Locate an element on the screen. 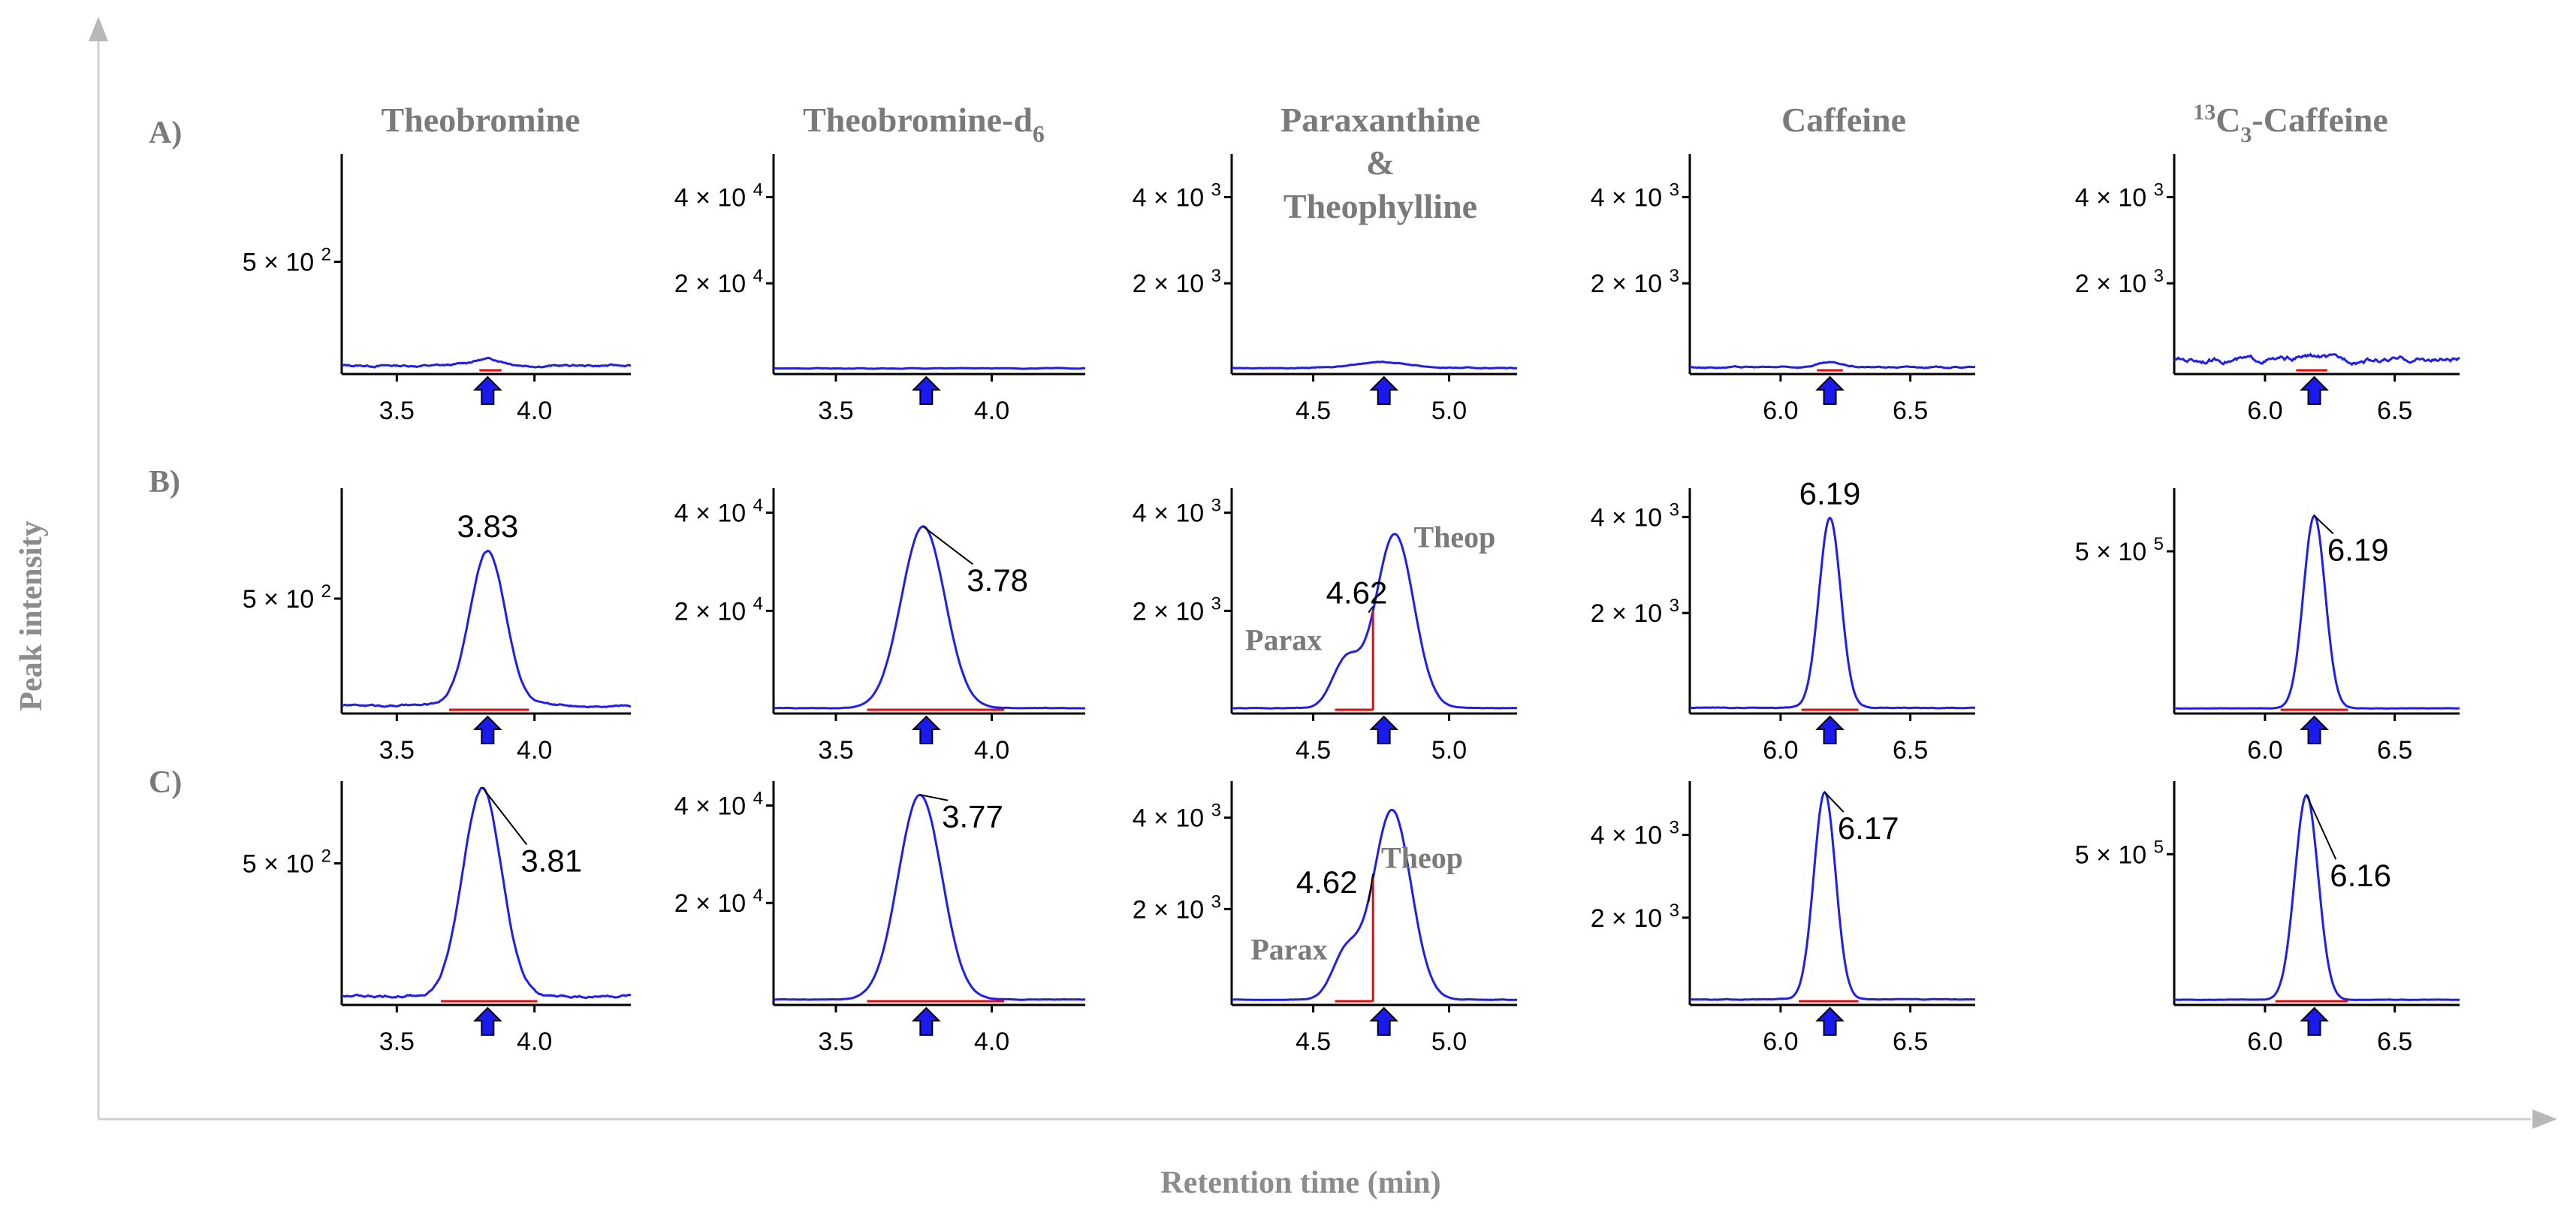  x-axis-title: Retention time (min) is located at coordinates (1300, 1183).